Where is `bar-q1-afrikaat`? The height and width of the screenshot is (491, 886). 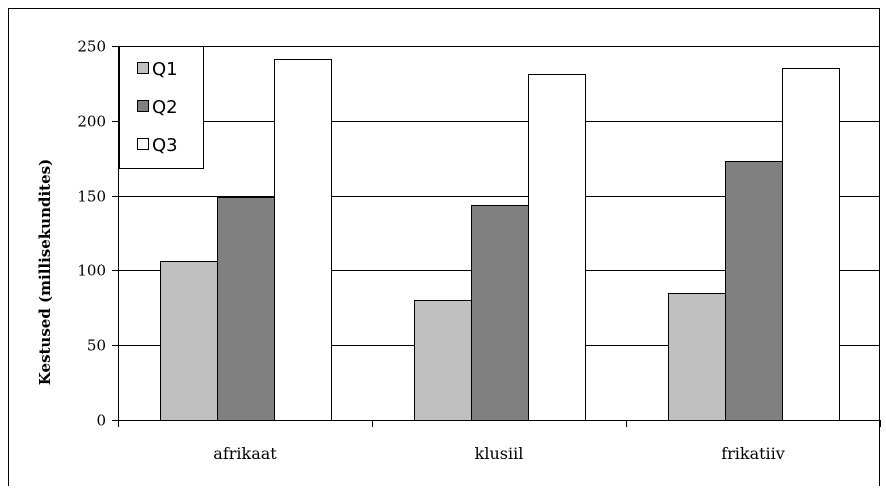 bar-q1-afrikaat is located at coordinates (189, 341).